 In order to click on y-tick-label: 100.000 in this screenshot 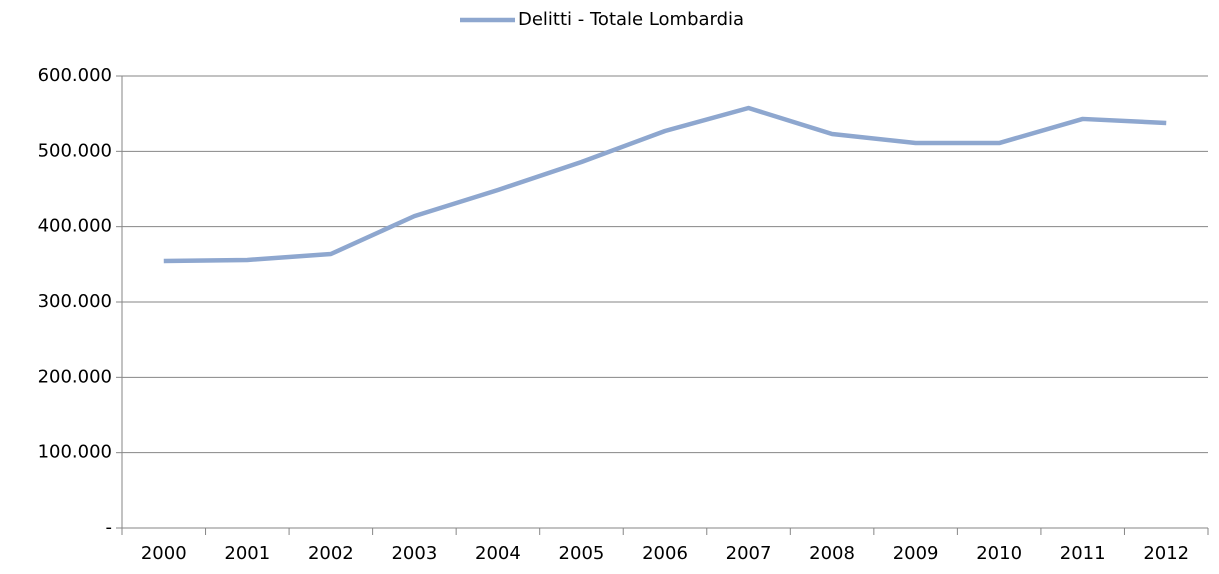, I will do `click(75, 452)`.